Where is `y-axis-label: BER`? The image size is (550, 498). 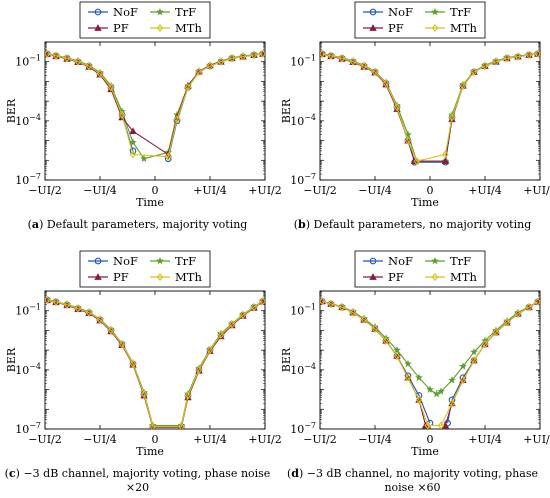 y-axis-label: BER is located at coordinates (286, 110).